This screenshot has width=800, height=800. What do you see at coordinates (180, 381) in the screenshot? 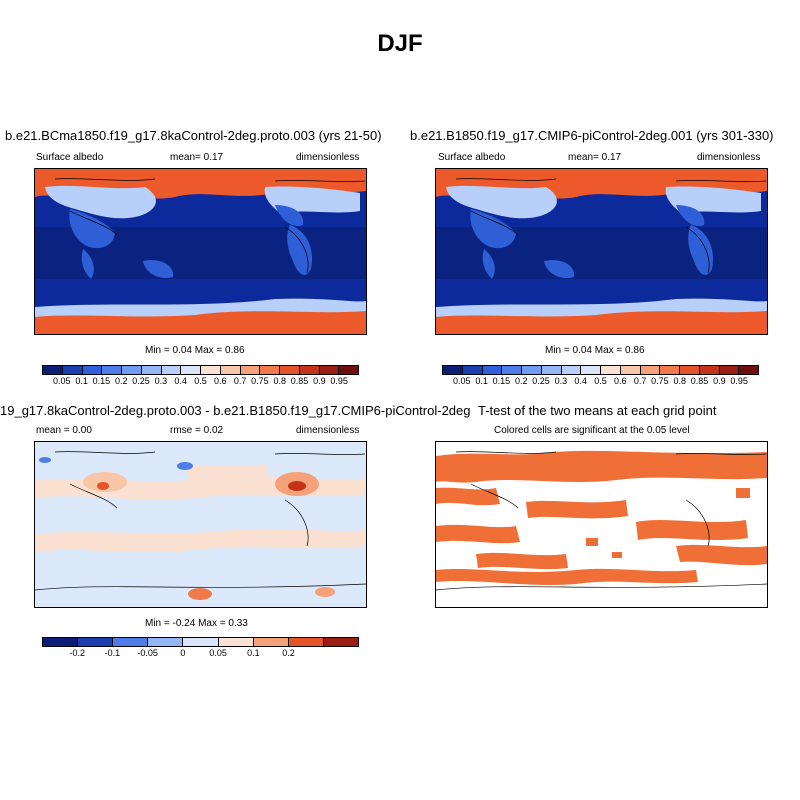
I see `colorbar-case1-tick-label: 0.4` at bounding box center [180, 381].